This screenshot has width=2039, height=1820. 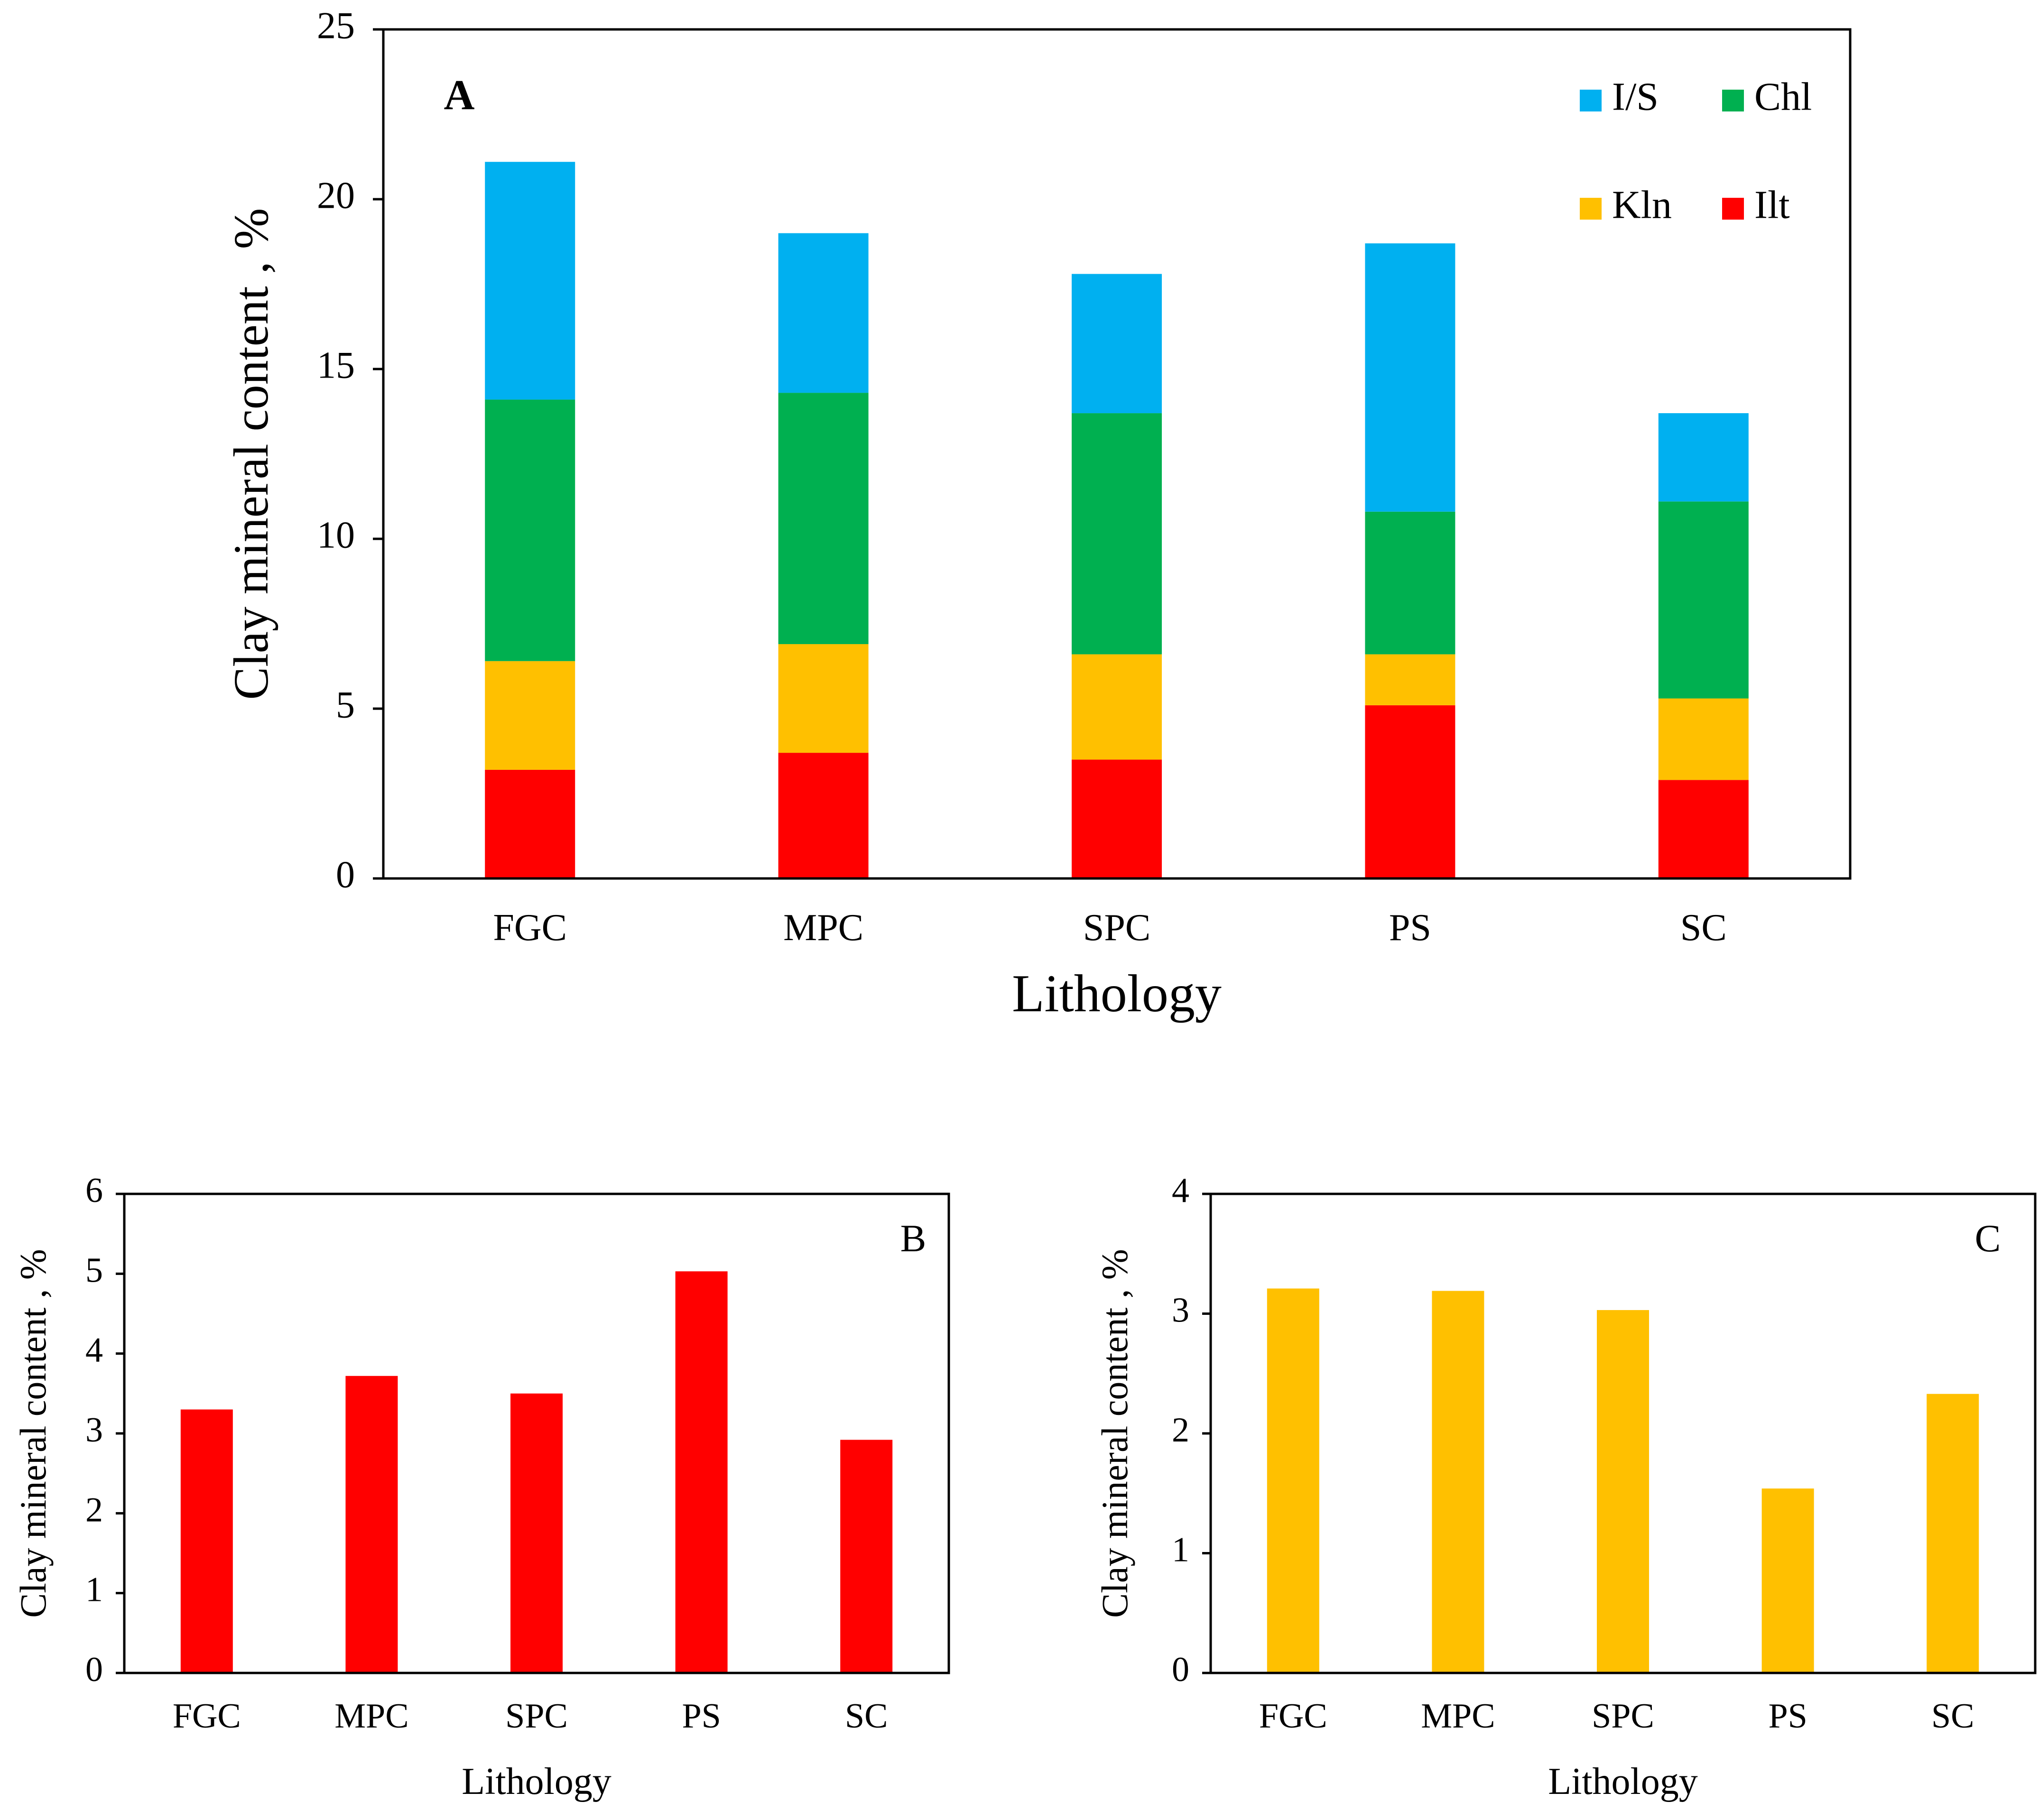 I want to click on bar-chl-mpc, so click(x=823, y=518).